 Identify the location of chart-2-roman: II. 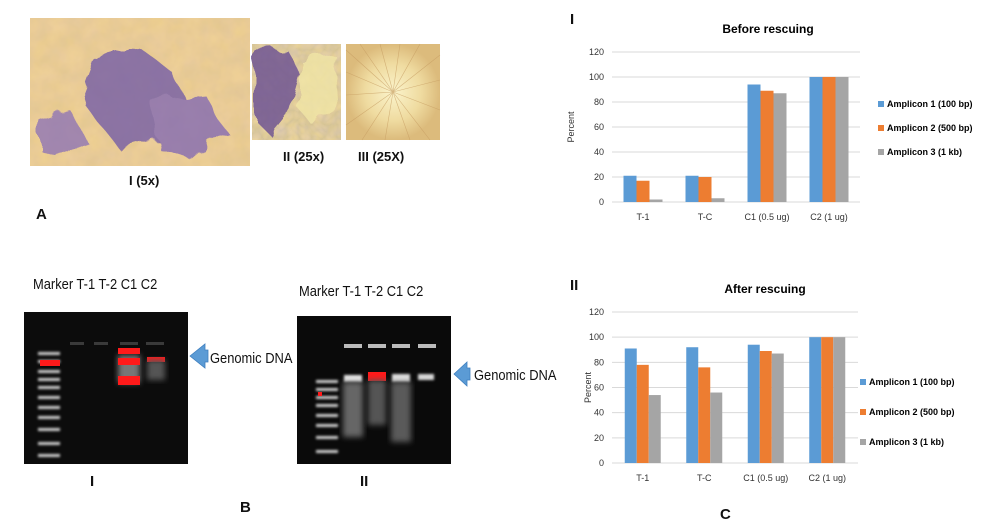
(574, 285).